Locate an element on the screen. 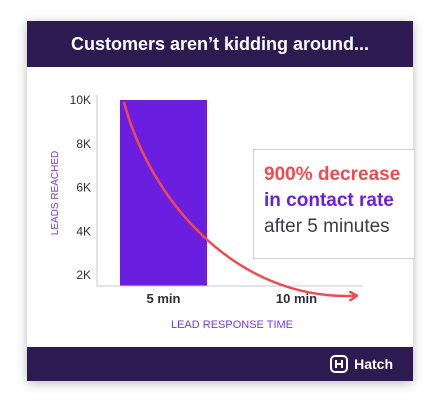 The image size is (444, 413). brand-logo: Hatch is located at coordinates (361, 364).